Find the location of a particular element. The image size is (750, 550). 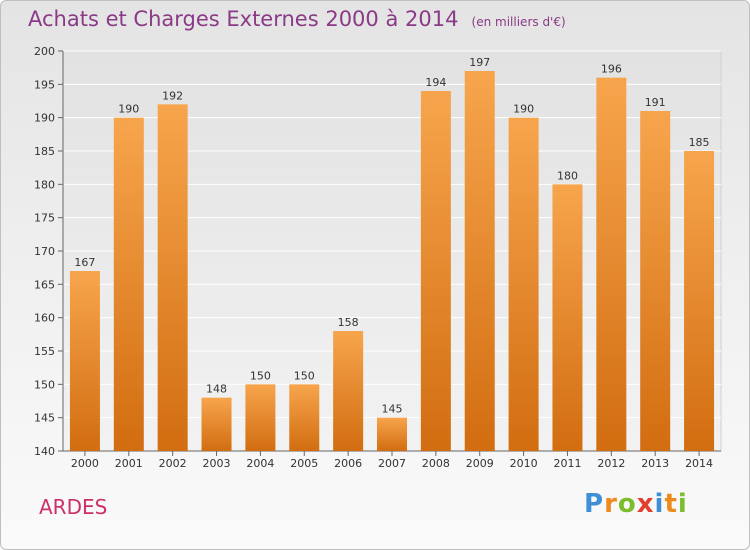

data-label-2000: 167 is located at coordinates (84, 262).